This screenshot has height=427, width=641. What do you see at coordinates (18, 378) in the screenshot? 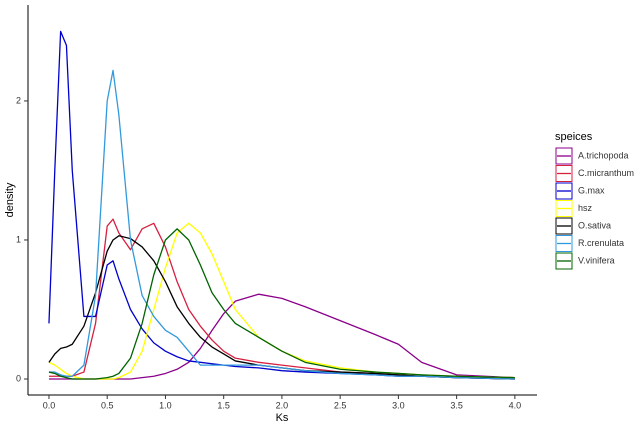
I see `y-tick-label: 0` at bounding box center [18, 378].